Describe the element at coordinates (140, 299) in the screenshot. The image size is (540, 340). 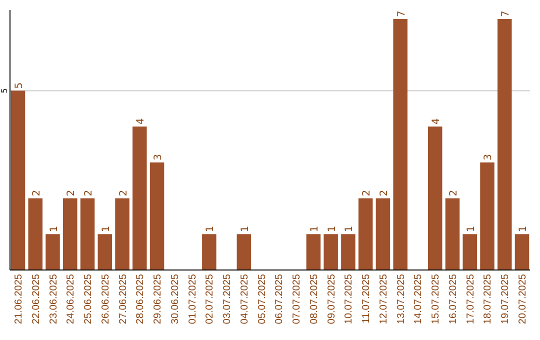
I see `x-tick-label: 28.06.2025` at that location.